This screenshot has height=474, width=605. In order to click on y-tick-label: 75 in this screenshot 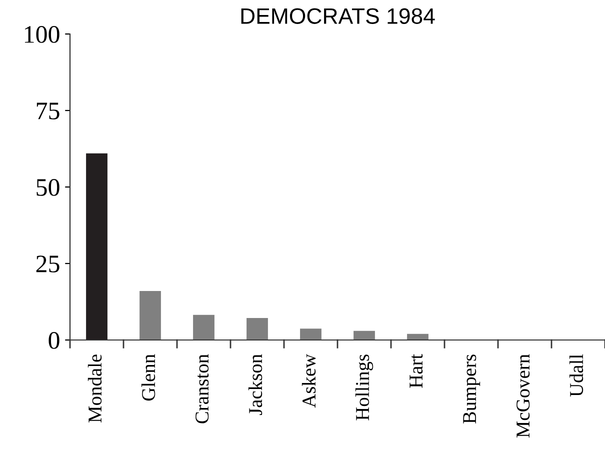, I will do `click(48, 111)`.